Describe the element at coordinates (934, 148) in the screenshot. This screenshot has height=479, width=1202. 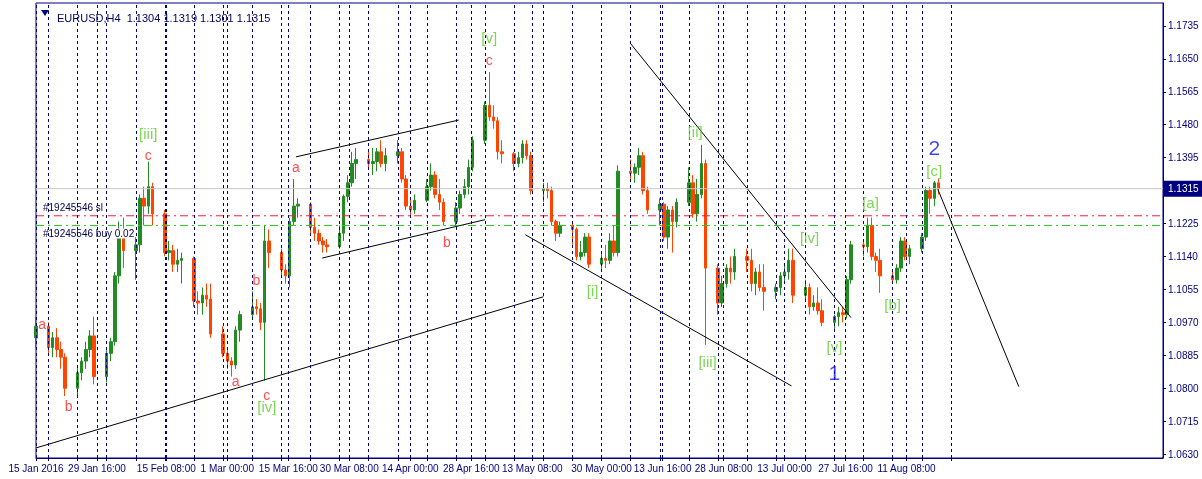
I see `annotation: 2` at that location.